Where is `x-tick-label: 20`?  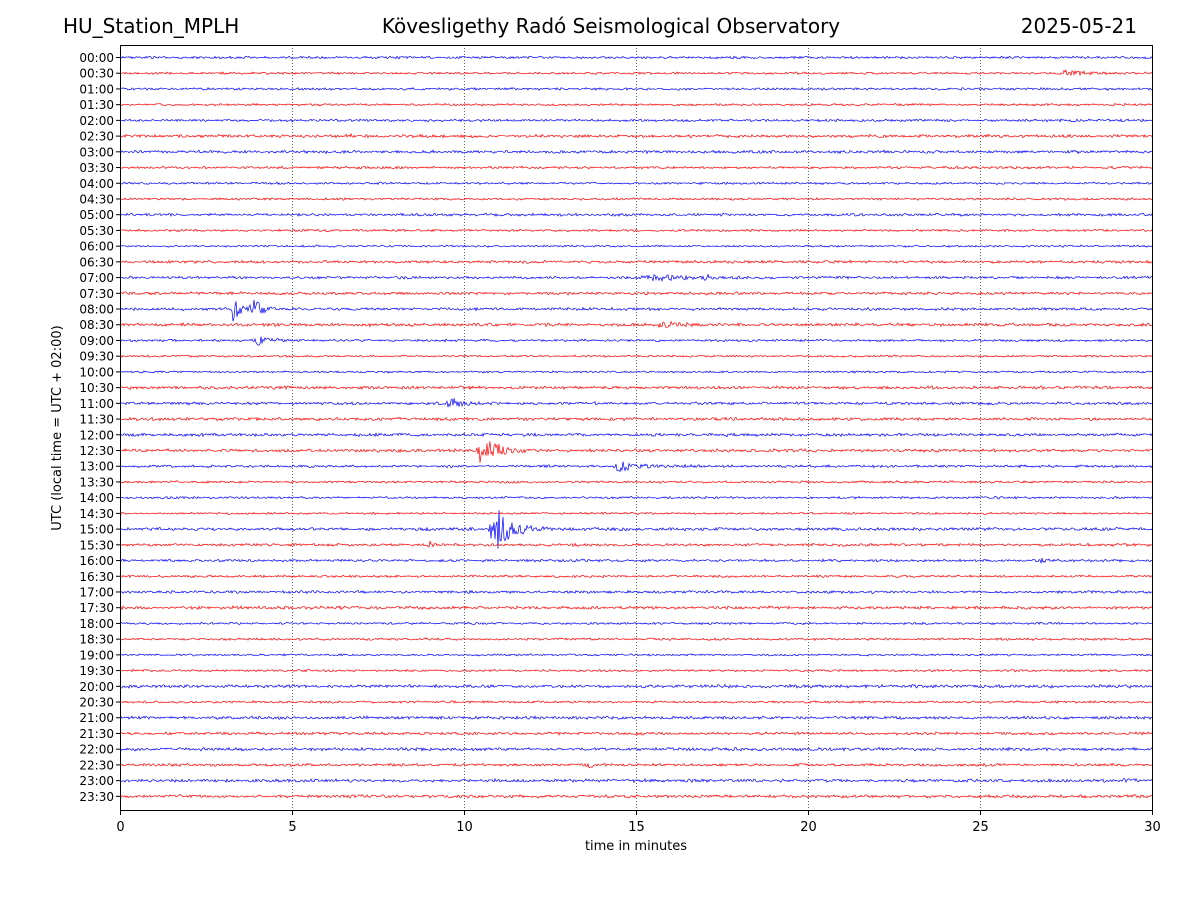
x-tick-label: 20 is located at coordinates (808, 827).